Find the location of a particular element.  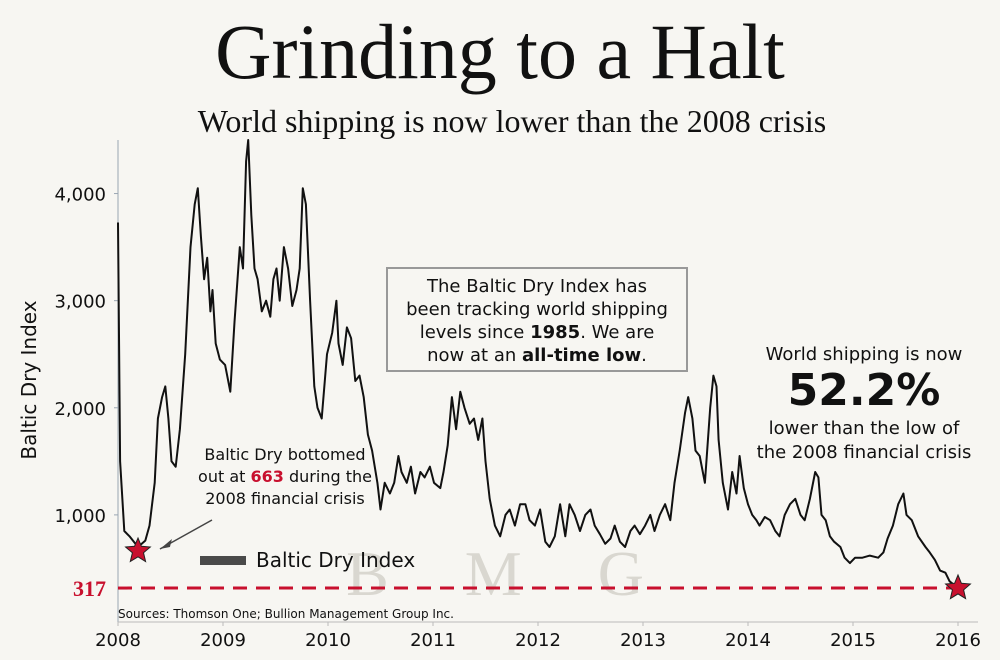

right-note-big: 52.2% is located at coordinates (864, 390).